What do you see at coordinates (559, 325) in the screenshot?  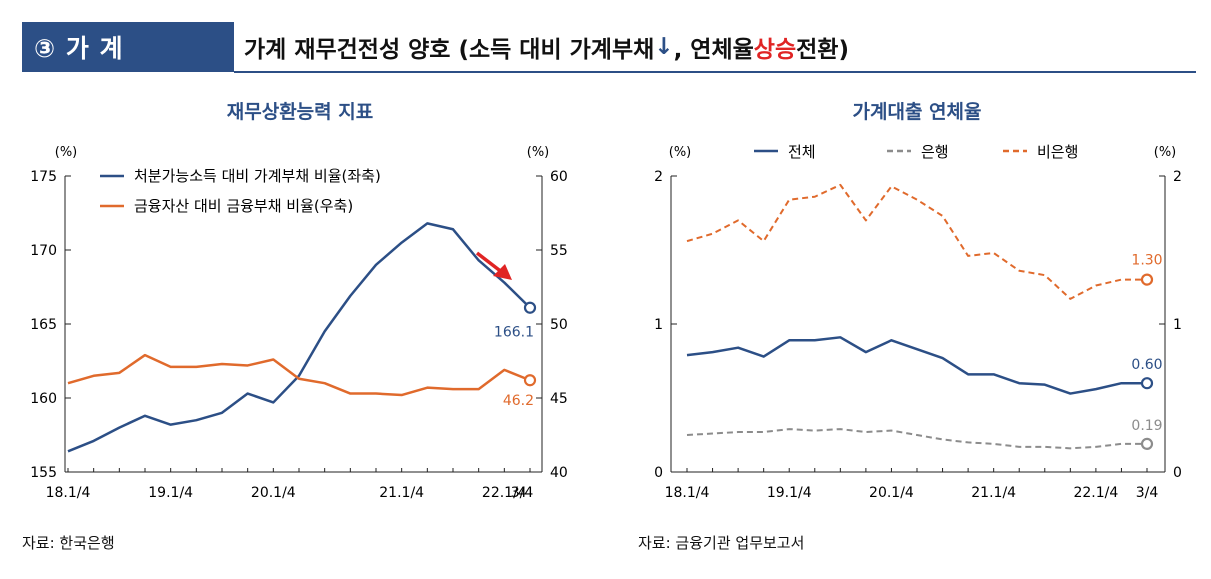 I see `right-tick-label: 50` at bounding box center [559, 325].